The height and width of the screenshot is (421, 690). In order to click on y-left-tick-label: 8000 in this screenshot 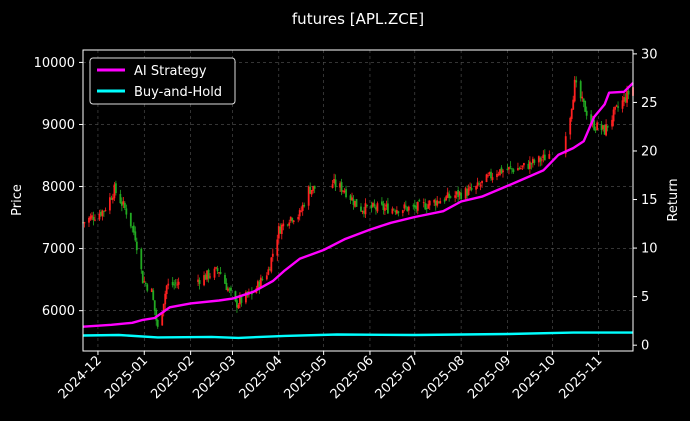, I will do `click(58, 187)`.